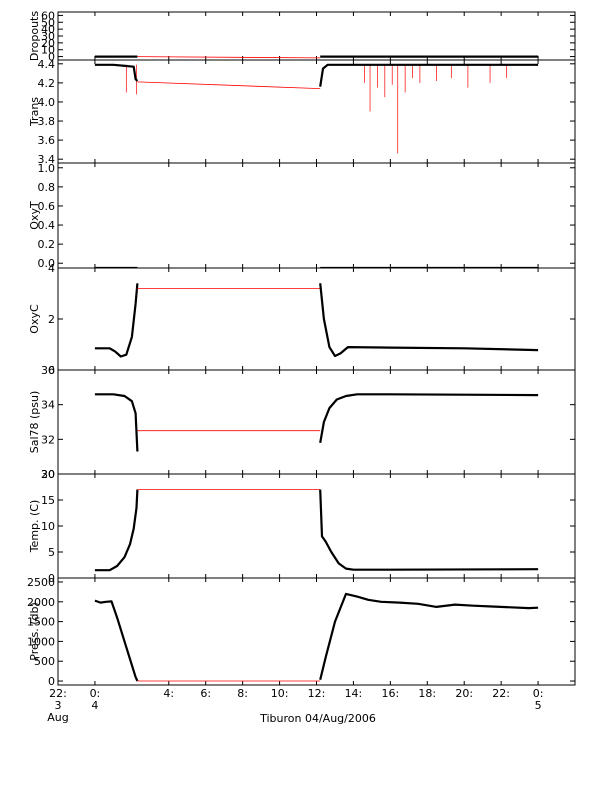 The image size is (612, 785). Describe the element at coordinates (58, 705) in the screenshot. I see `x-tick-label: 3` at that location.